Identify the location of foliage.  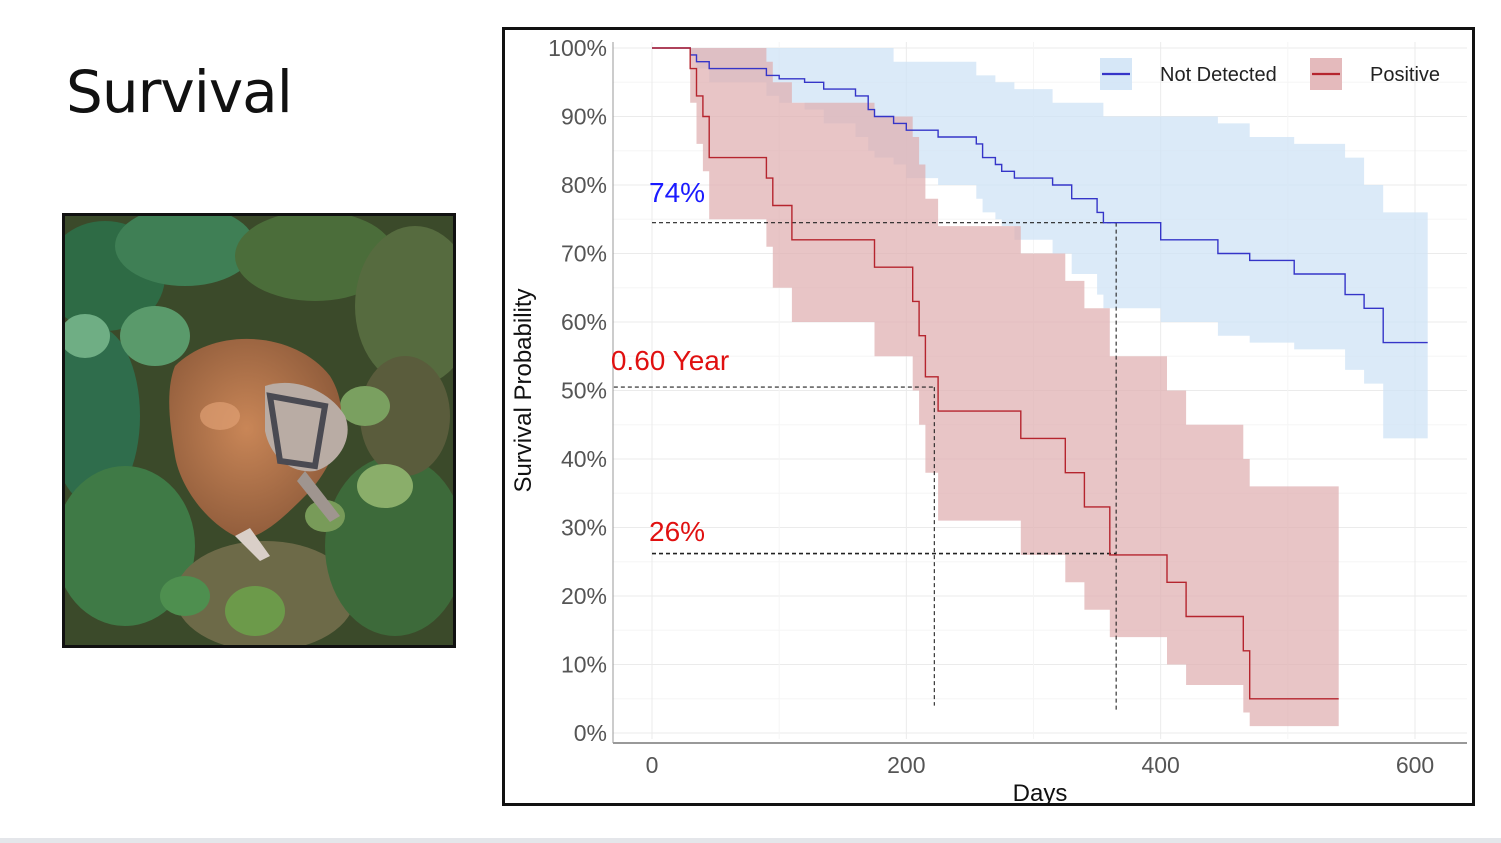
(259, 430).